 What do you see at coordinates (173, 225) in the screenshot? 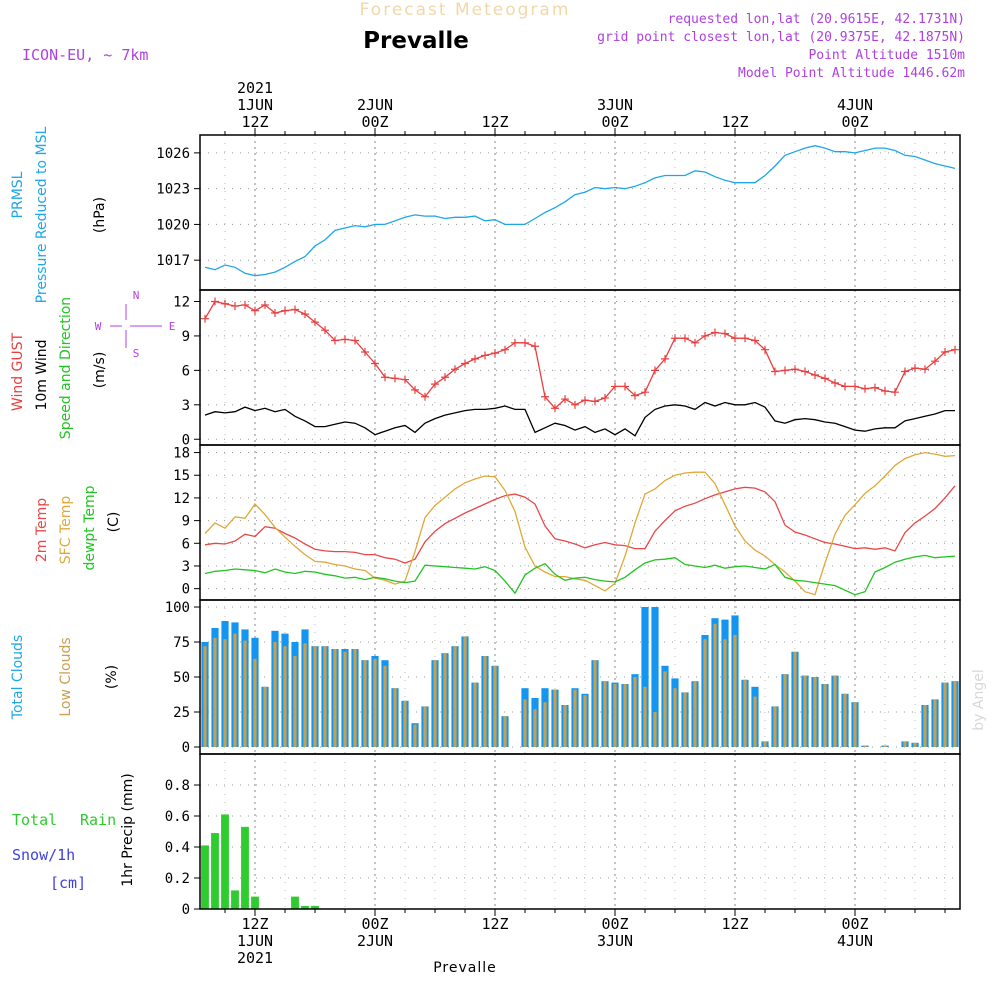
I see `ytick-label: 1020` at bounding box center [173, 225].